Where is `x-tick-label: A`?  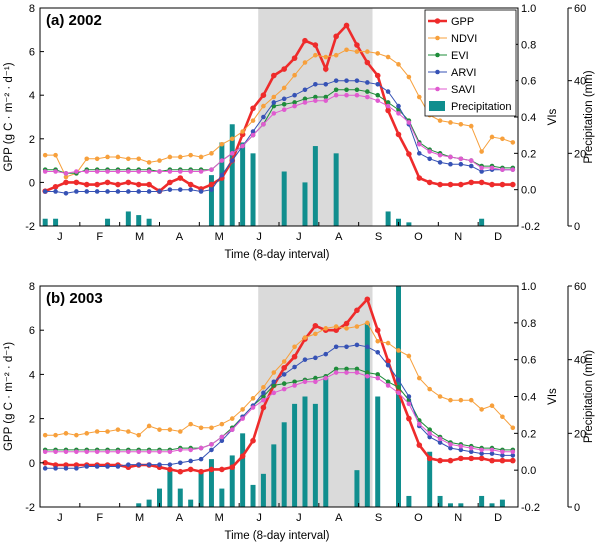
x-tick-label: A is located at coordinates (180, 237).